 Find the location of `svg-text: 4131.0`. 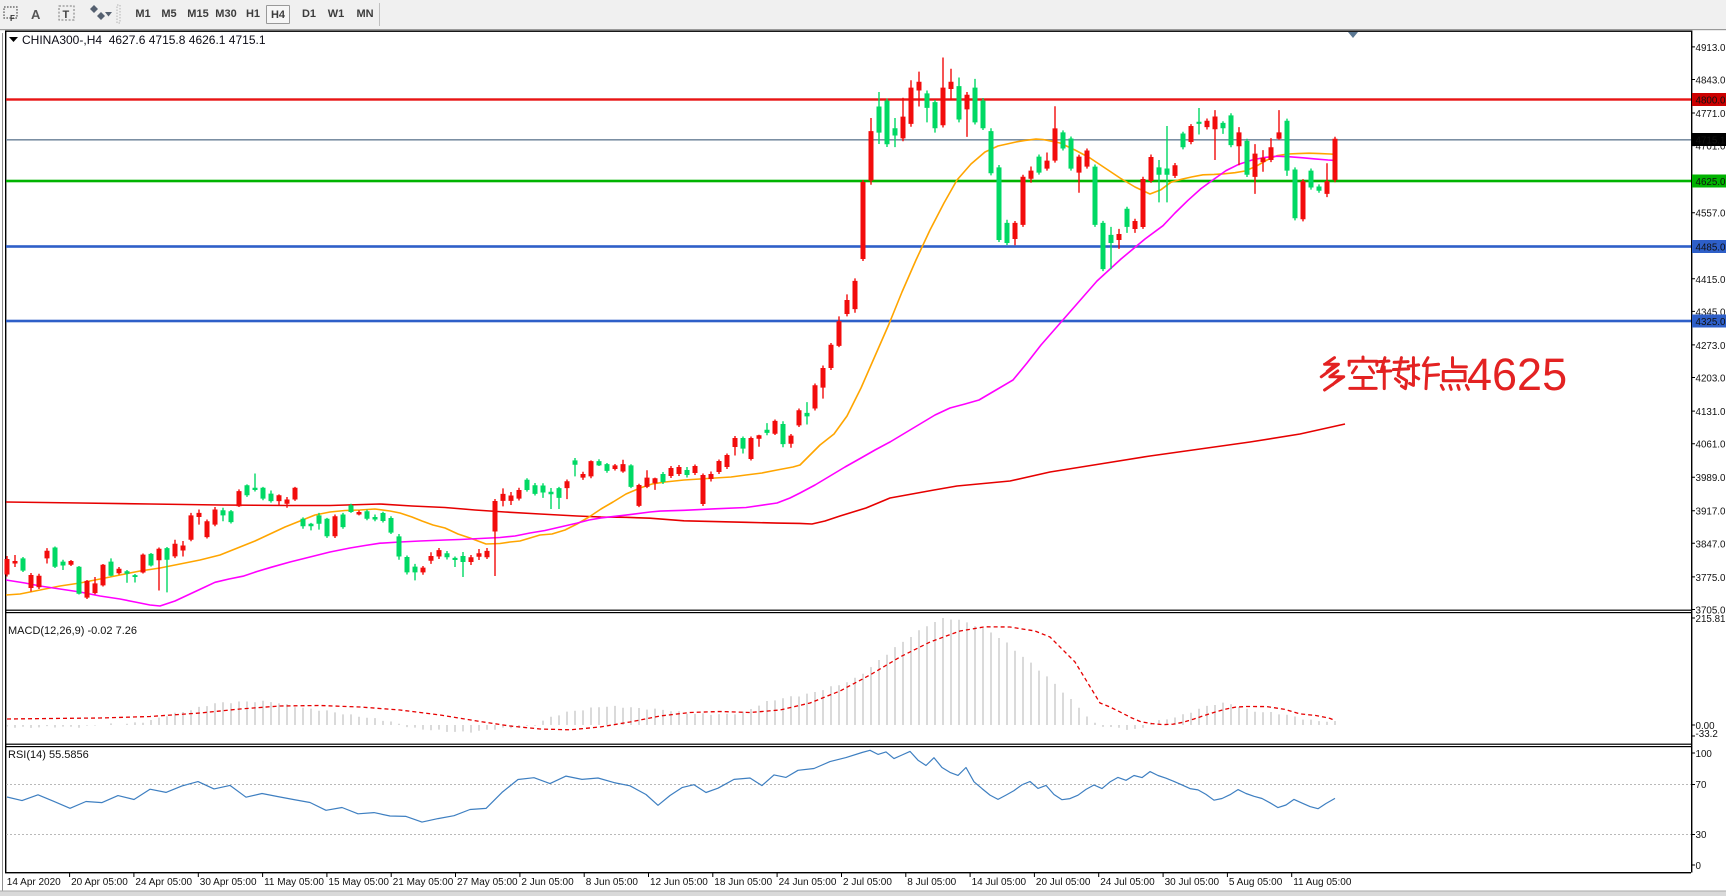

svg-text: 4131.0 is located at coordinates (1711, 412).